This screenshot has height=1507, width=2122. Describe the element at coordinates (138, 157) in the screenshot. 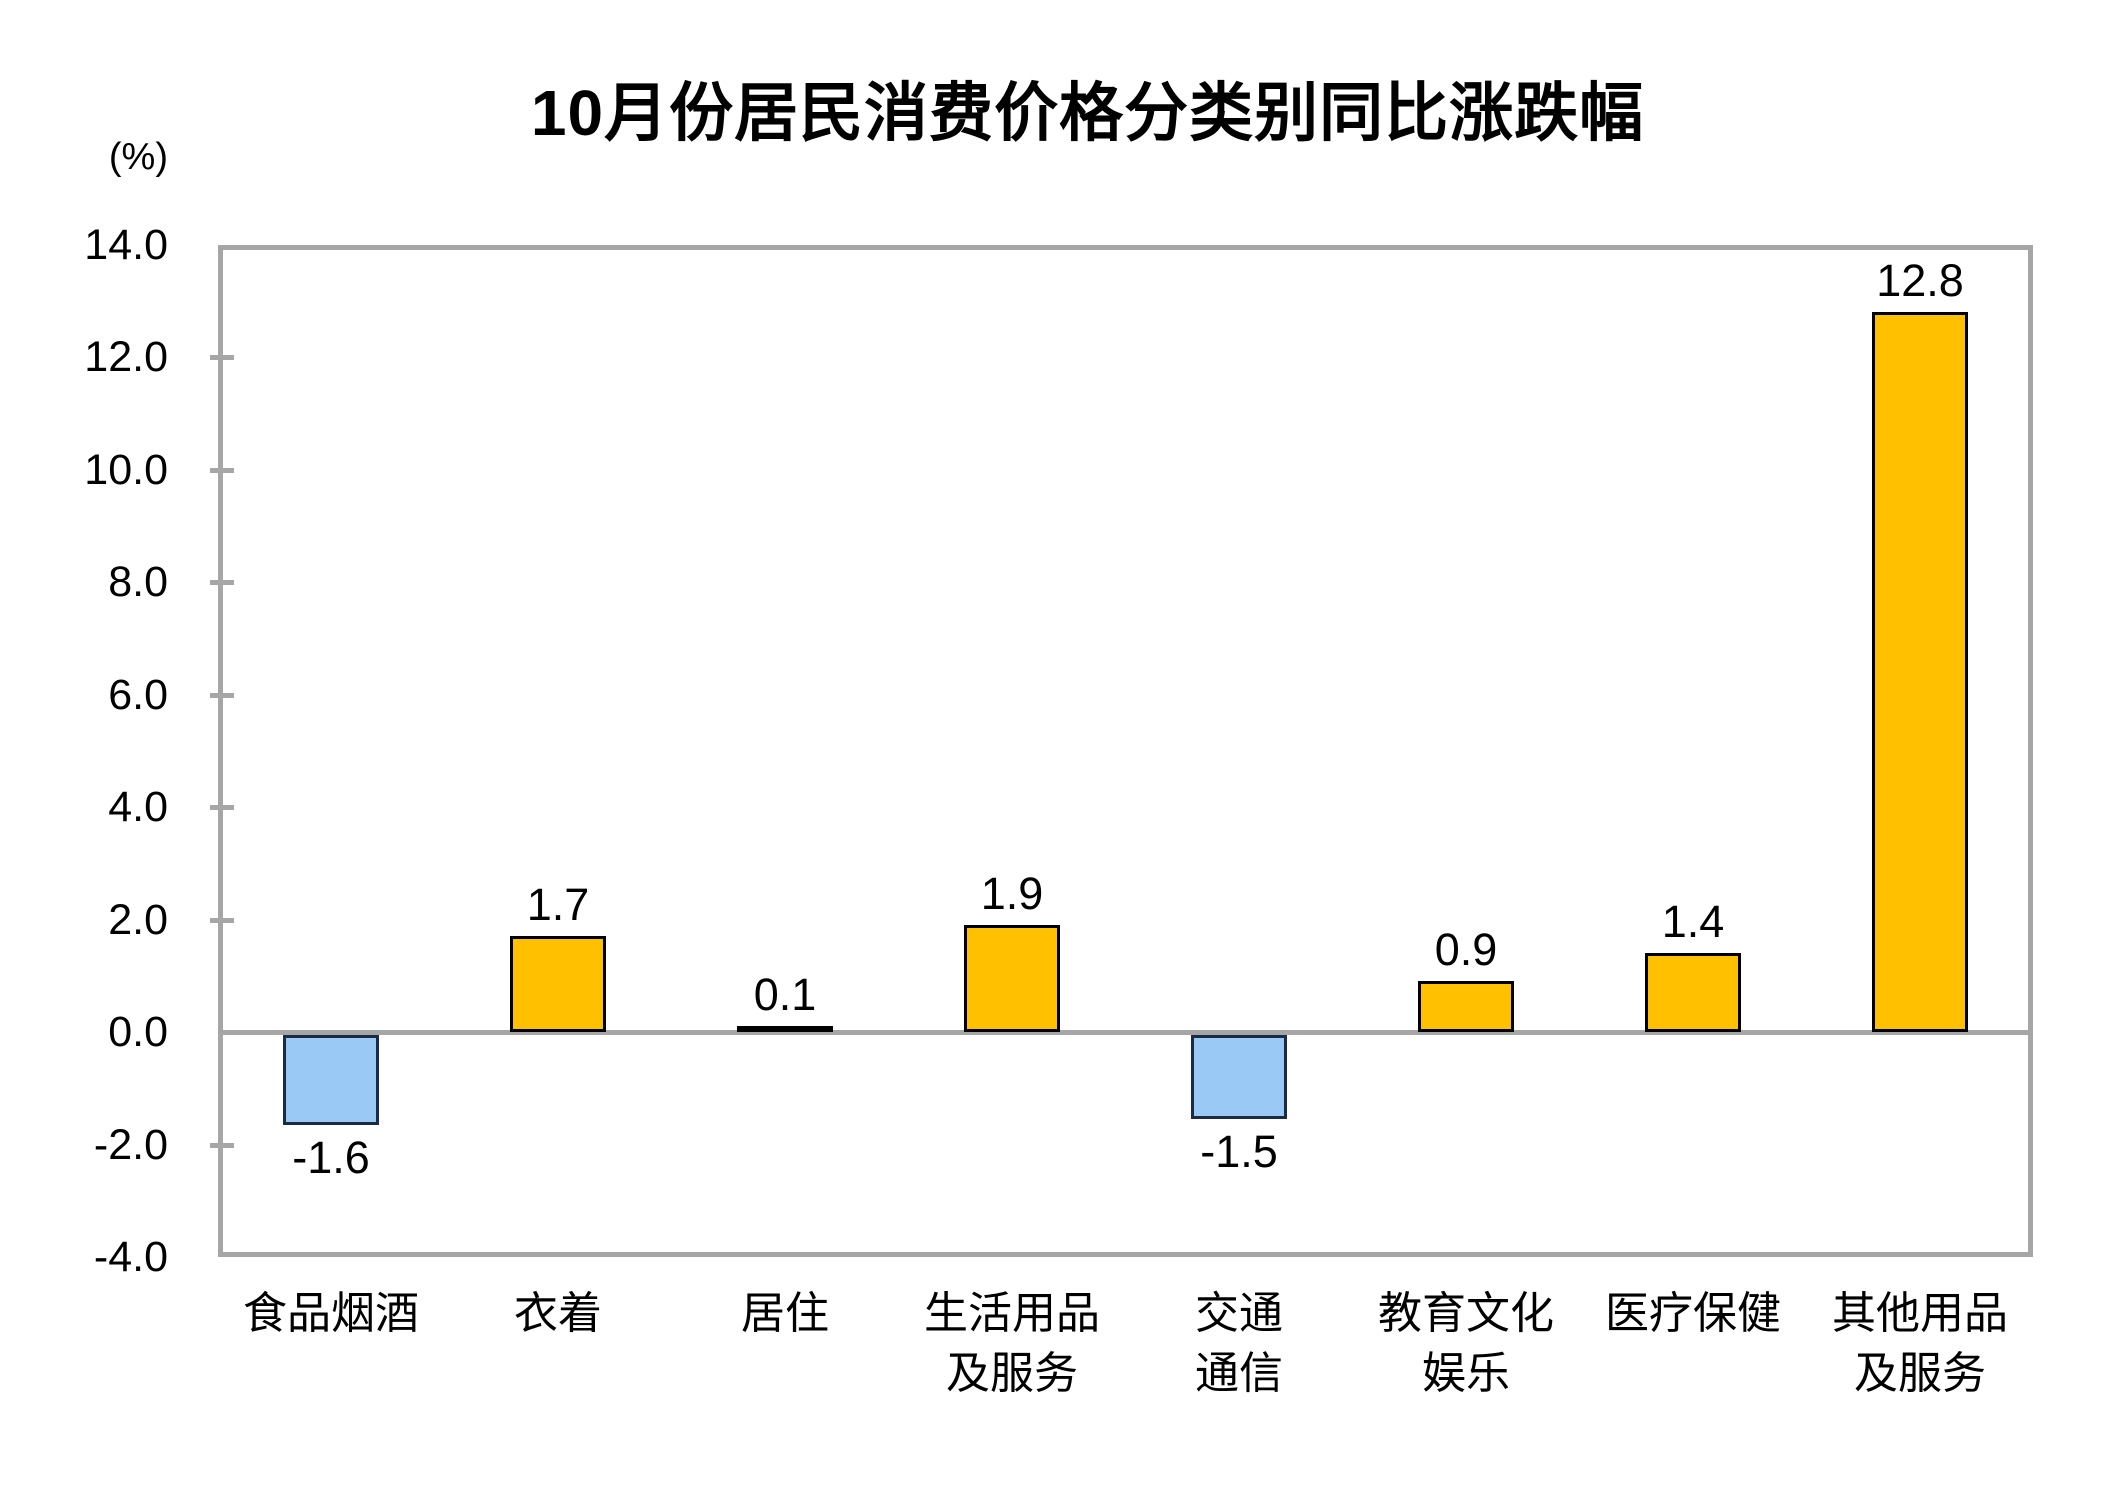

I see `y-axis-unit-label: (%)` at that location.